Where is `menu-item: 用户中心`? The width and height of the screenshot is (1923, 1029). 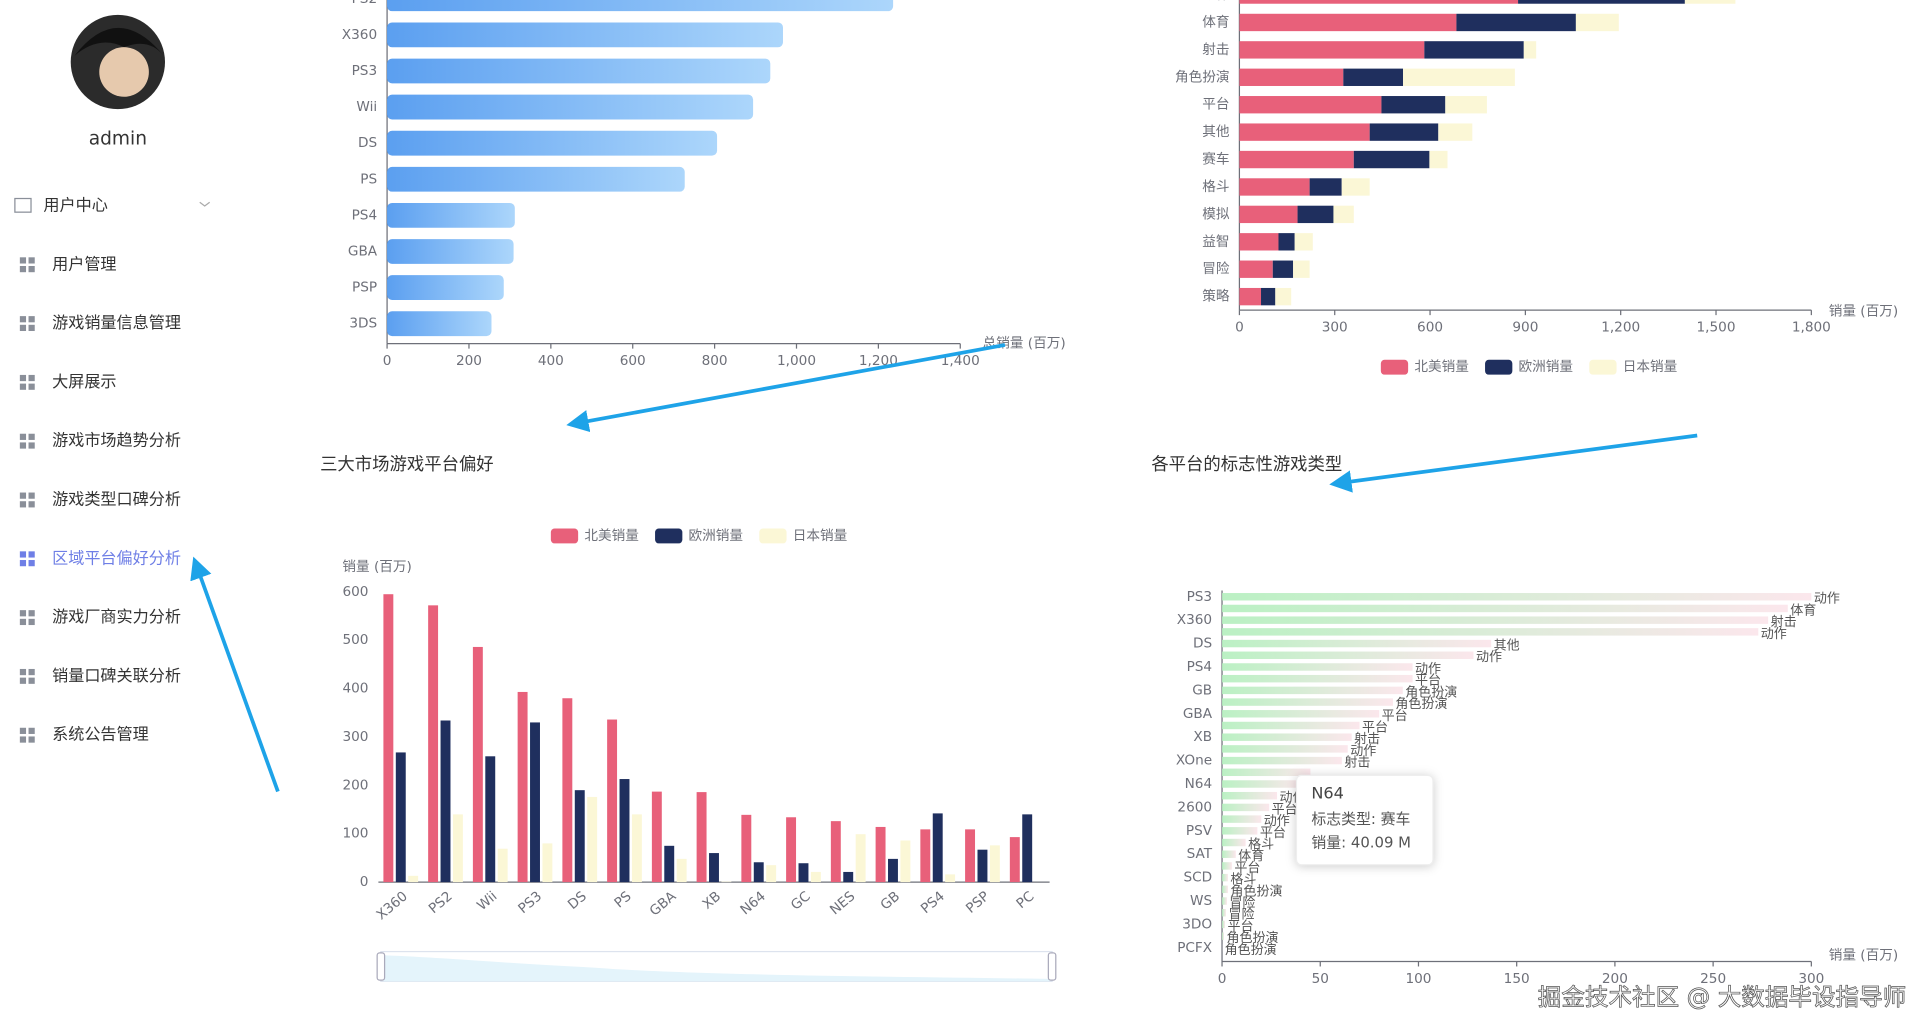 menu-item: 用户中心 is located at coordinates (75, 204).